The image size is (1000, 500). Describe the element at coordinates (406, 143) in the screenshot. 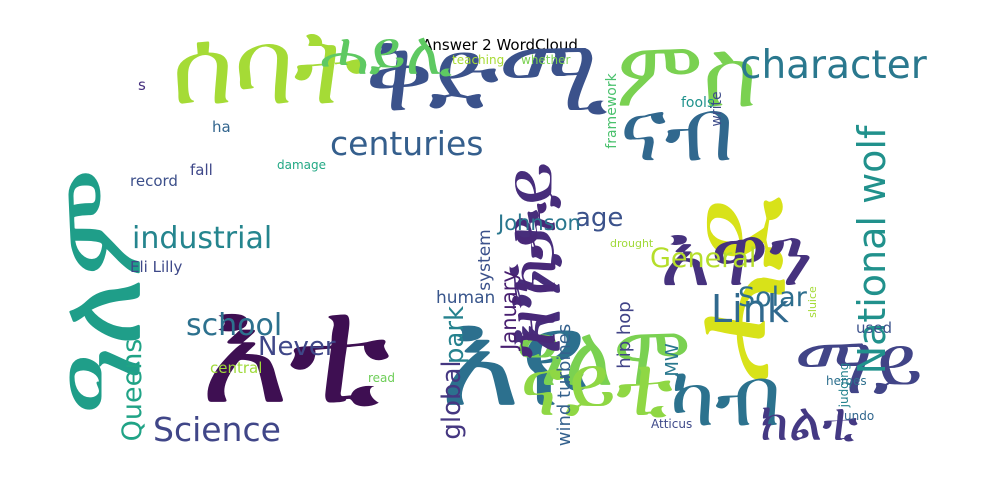

I see `cloud-word: centuries` at that location.